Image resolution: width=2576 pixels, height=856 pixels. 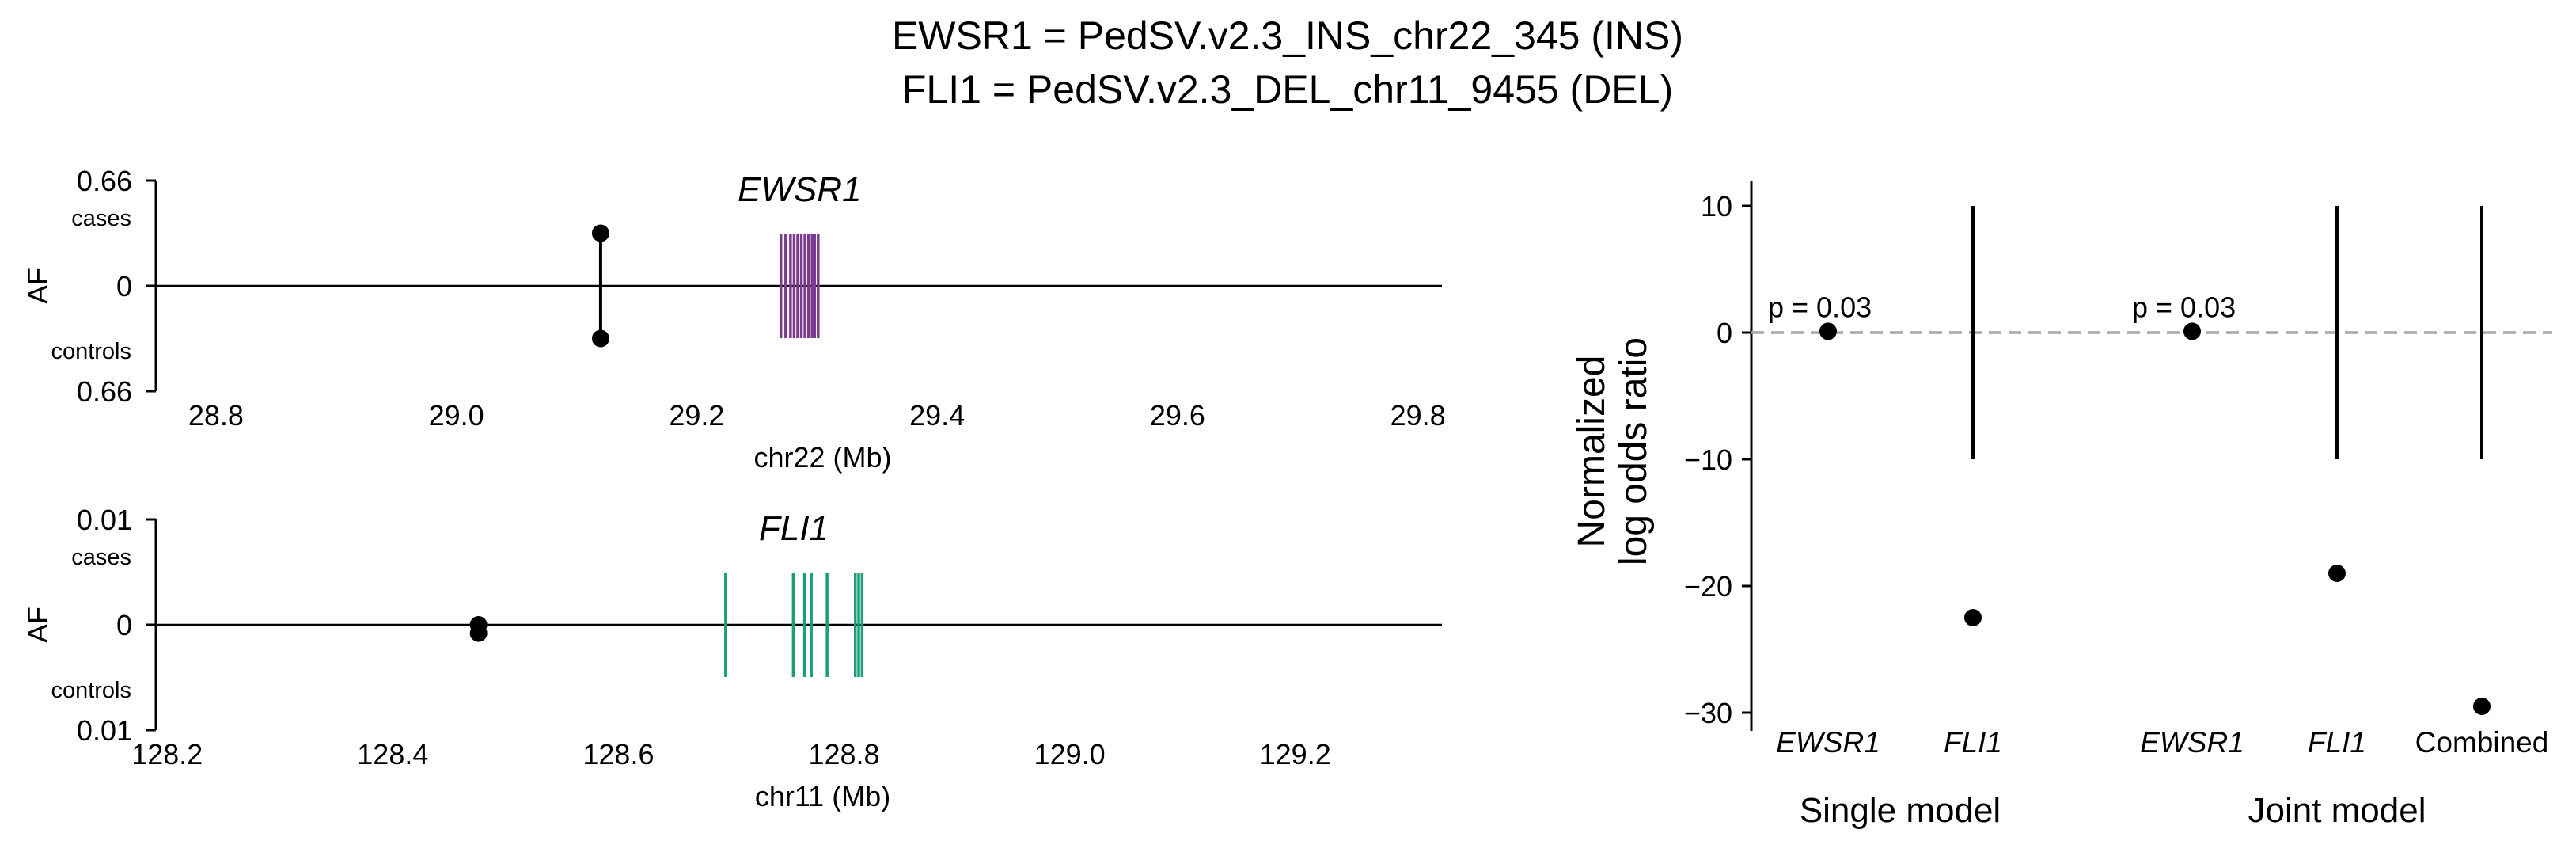 What do you see at coordinates (1716, 207) in the screenshot?
I see `y-tick-label: 10` at bounding box center [1716, 207].